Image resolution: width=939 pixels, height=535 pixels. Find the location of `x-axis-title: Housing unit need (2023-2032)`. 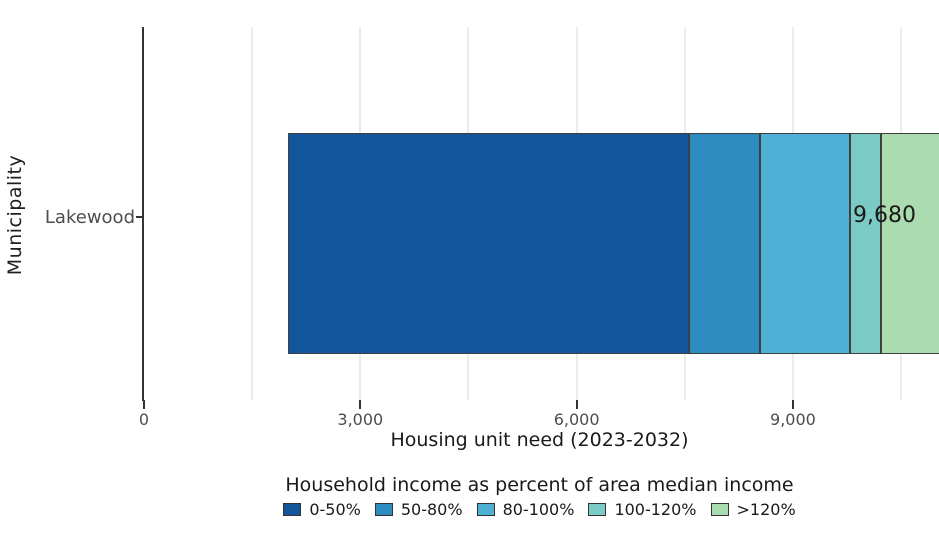

x-axis-title: Housing unit need (2023-2032) is located at coordinates (539, 440).